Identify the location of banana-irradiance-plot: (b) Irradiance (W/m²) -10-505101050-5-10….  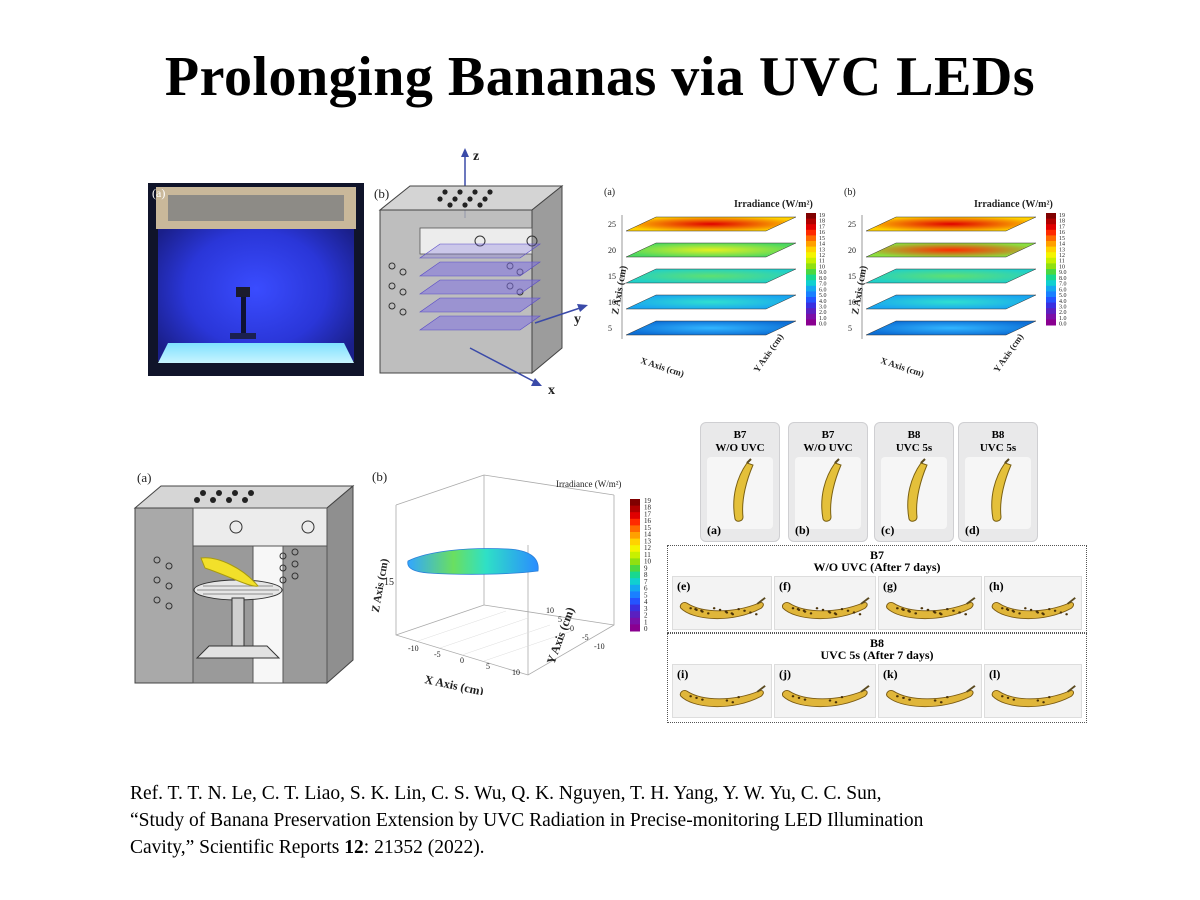
(511, 582).